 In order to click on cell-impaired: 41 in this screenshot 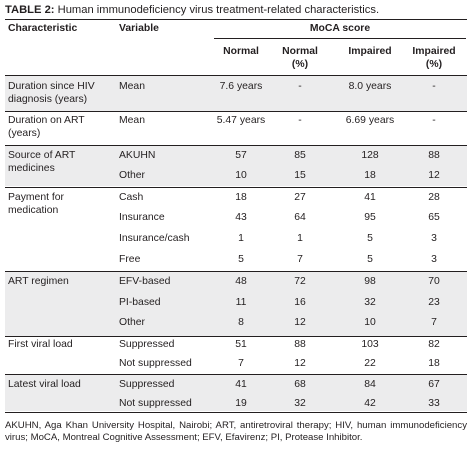, I will do `click(370, 197)`.